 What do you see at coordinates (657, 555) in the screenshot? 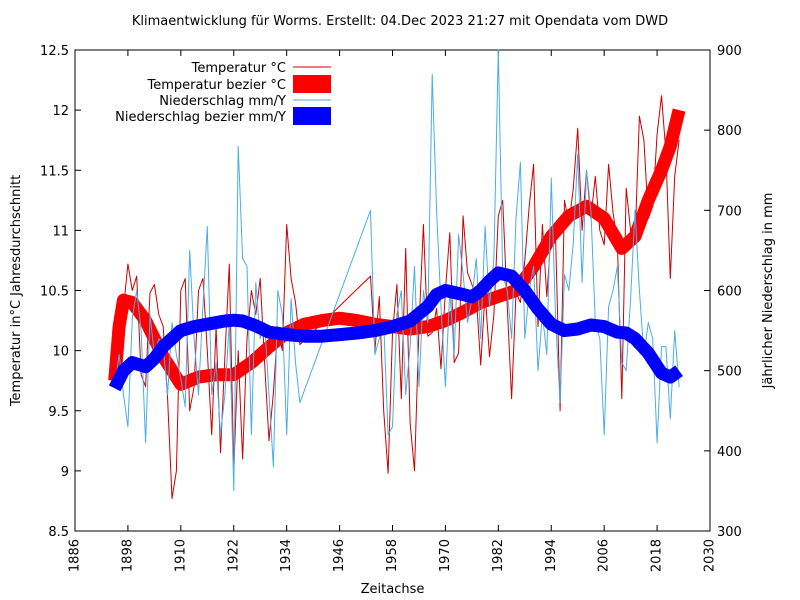
I see `x-tick-label: 2018` at bounding box center [657, 555].